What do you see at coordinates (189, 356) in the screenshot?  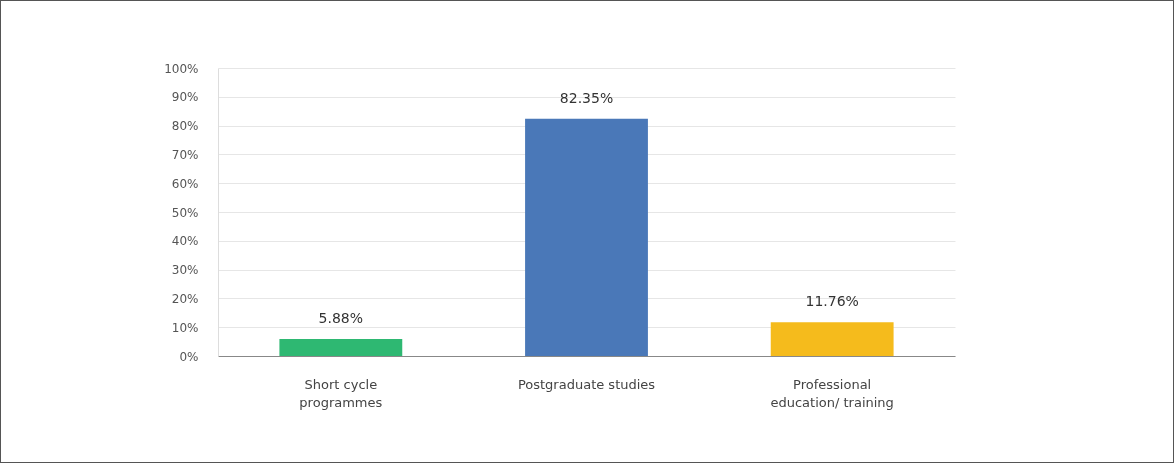 I see `y-tick-label: 0%` at bounding box center [189, 356].